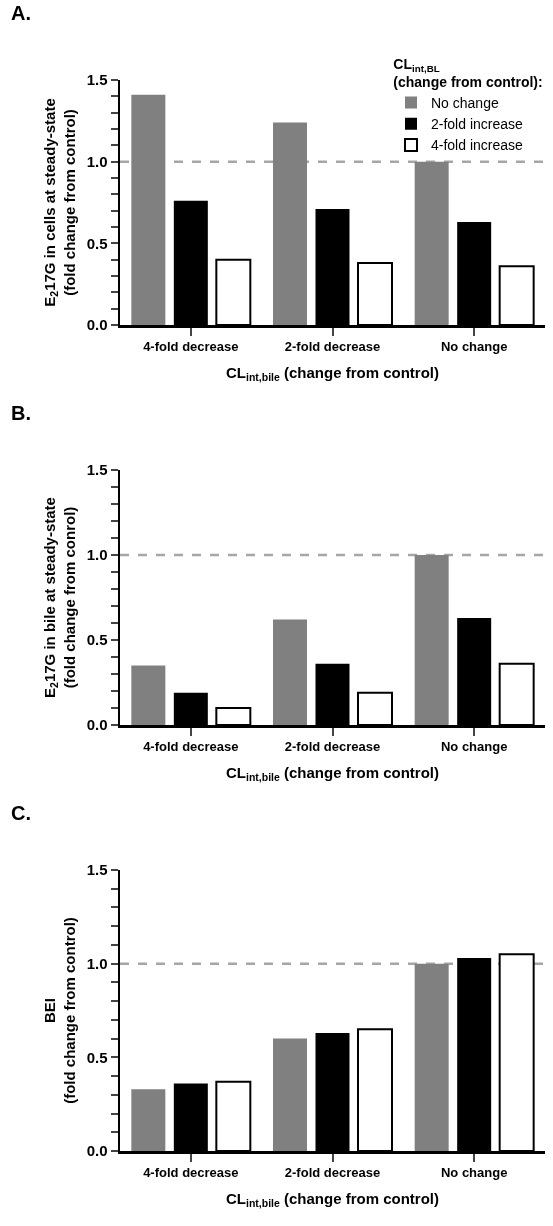  I want to click on chart-title: B., so click(21, 413).